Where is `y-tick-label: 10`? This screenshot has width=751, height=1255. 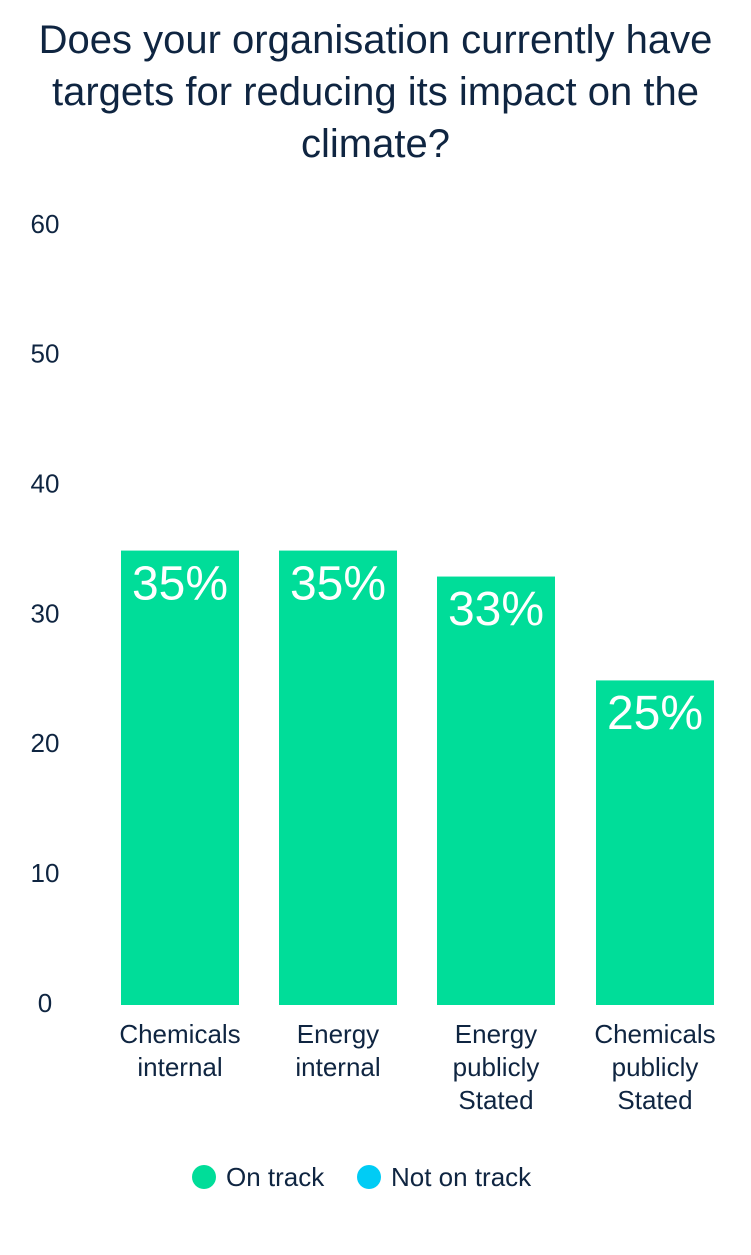 y-tick-label: 10 is located at coordinates (45, 873).